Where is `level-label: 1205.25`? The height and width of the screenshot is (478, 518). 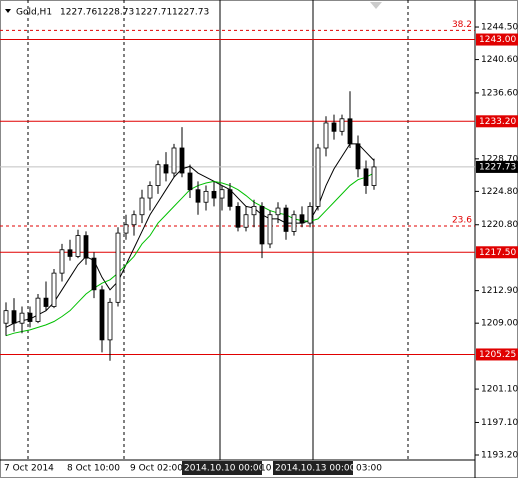
level-label: 1205.25 is located at coordinates (497, 355).